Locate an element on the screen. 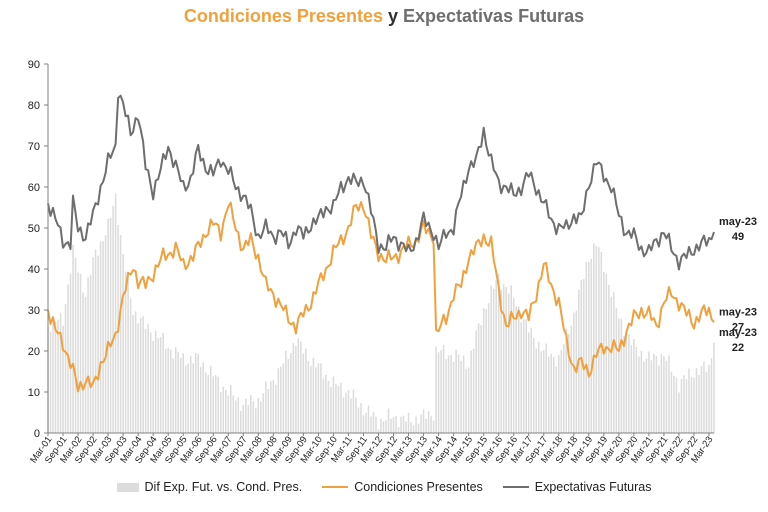 The height and width of the screenshot is (512, 768). end-label-value: 27 is located at coordinates (738, 327).